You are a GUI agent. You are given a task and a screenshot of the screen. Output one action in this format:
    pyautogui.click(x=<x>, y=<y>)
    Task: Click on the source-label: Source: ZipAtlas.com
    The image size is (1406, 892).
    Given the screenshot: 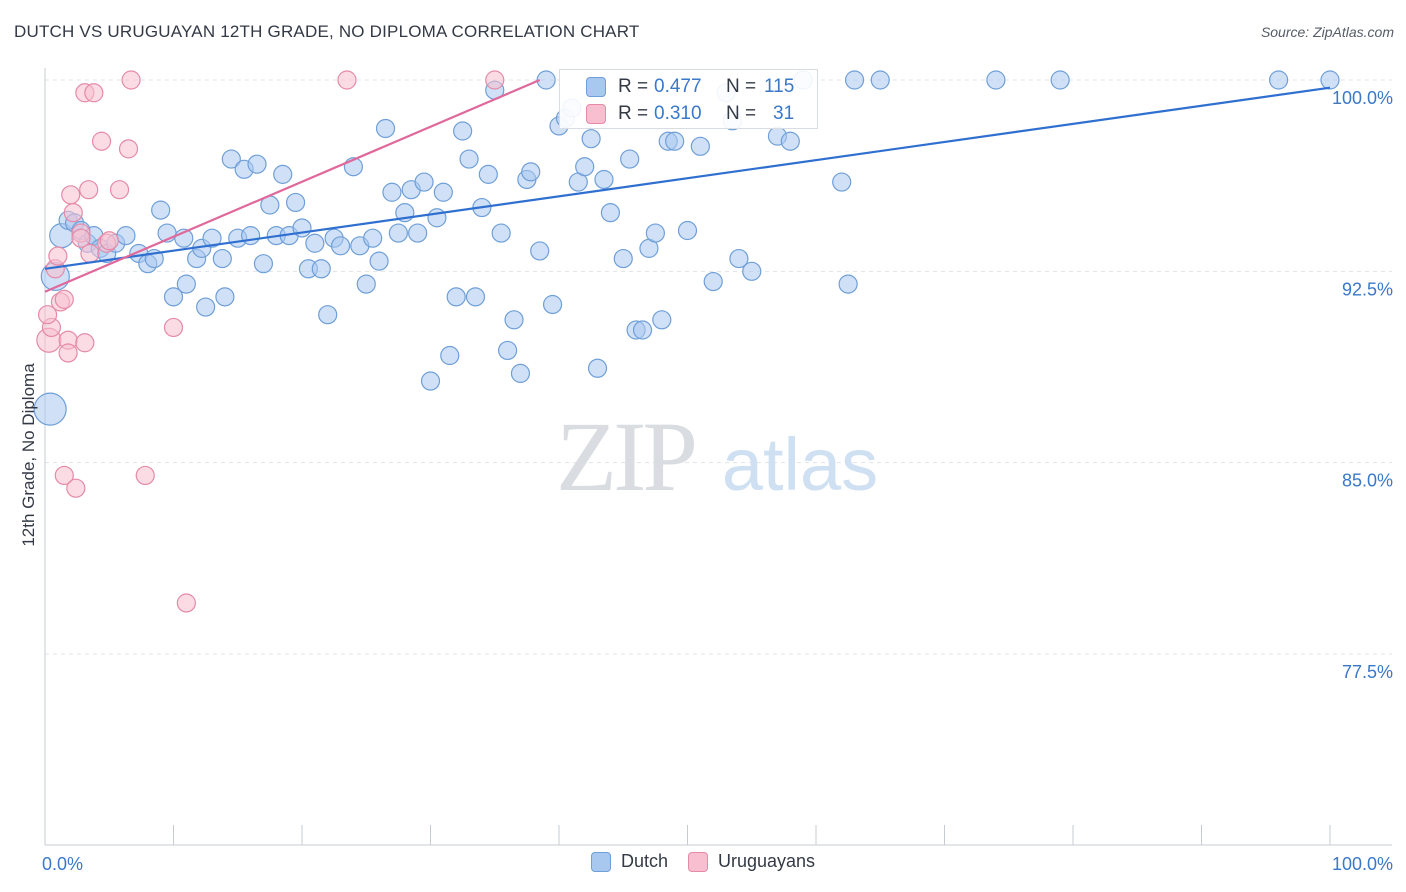 What is the action you would take?
    pyautogui.click(x=1327, y=32)
    